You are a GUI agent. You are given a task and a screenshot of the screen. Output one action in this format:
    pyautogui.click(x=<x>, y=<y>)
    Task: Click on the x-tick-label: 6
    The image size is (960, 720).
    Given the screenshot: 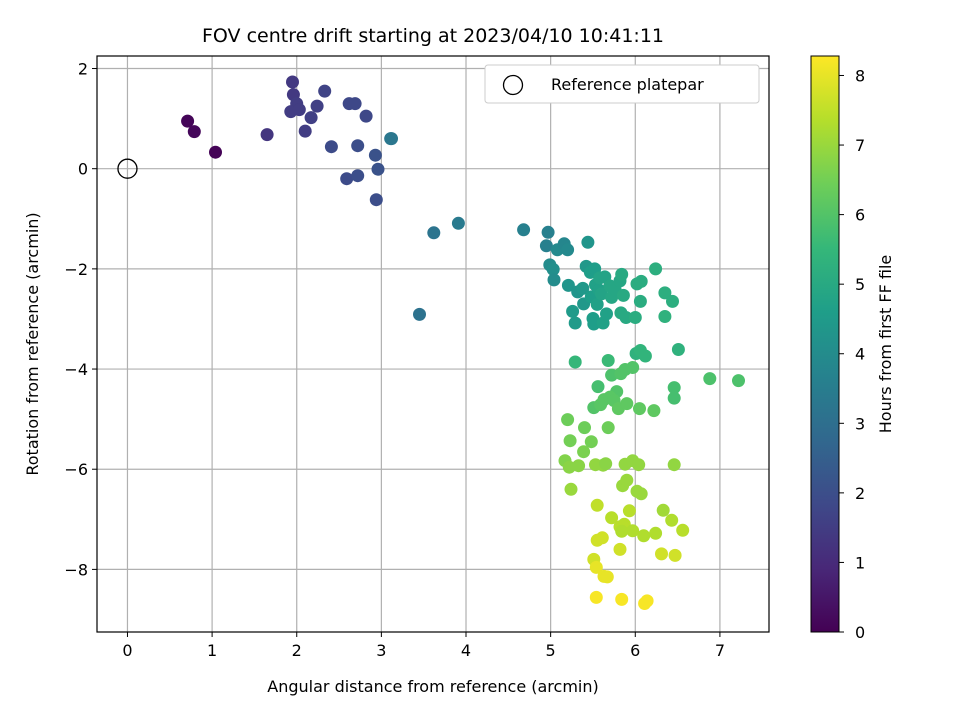 What is the action you would take?
    pyautogui.click(x=635, y=650)
    